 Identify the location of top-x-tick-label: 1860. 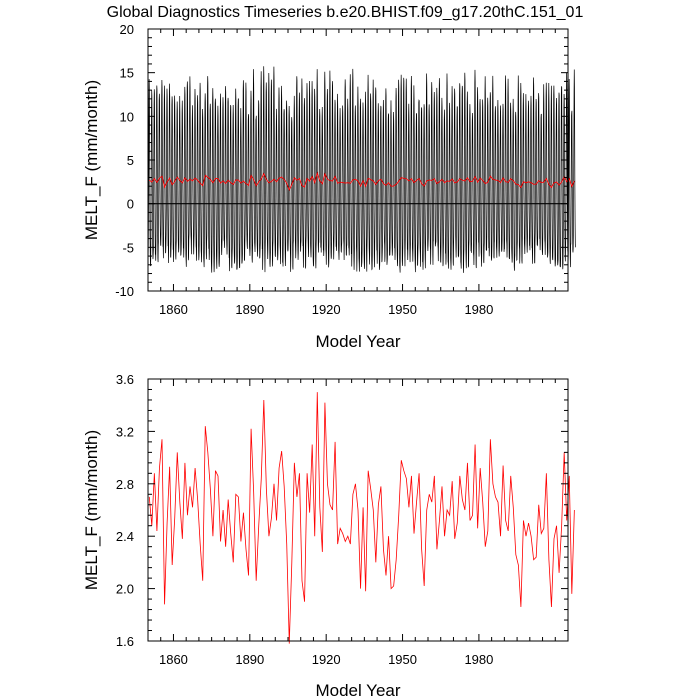
(173, 309).